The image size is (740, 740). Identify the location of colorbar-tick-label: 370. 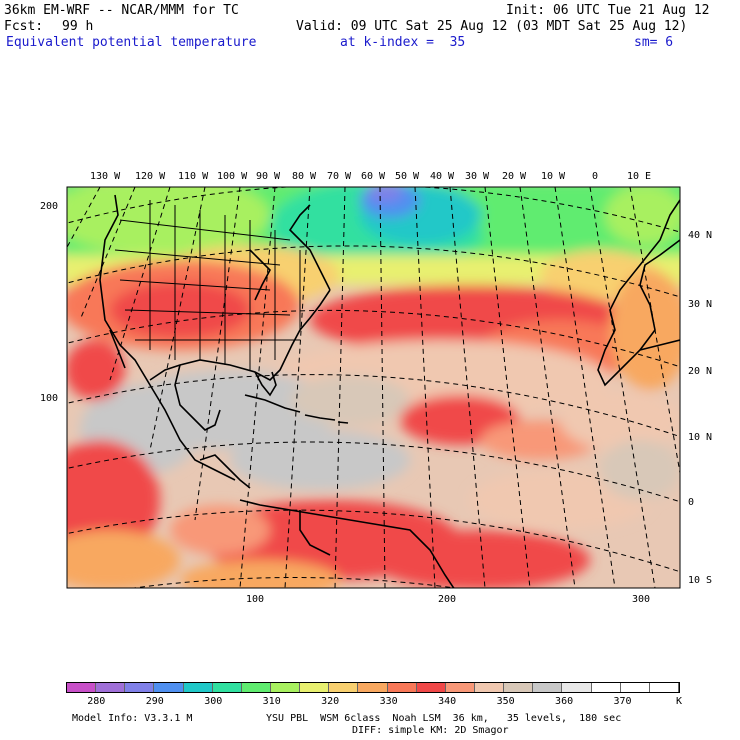
(622, 701).